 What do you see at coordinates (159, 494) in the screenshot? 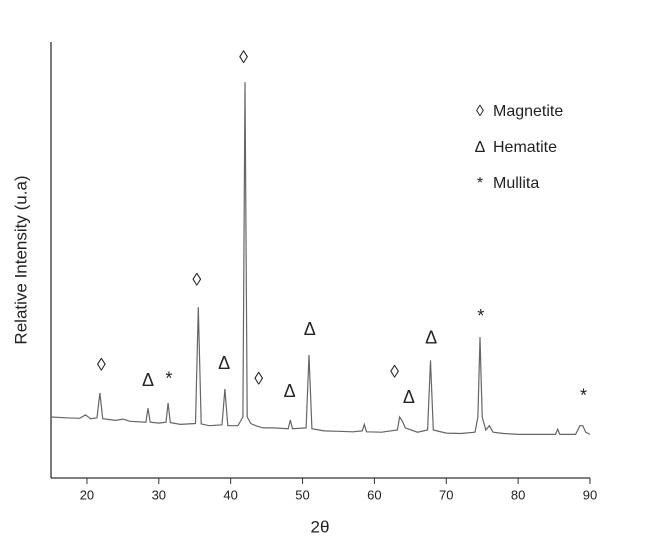
I see `x-tick-label: 30` at bounding box center [159, 494].